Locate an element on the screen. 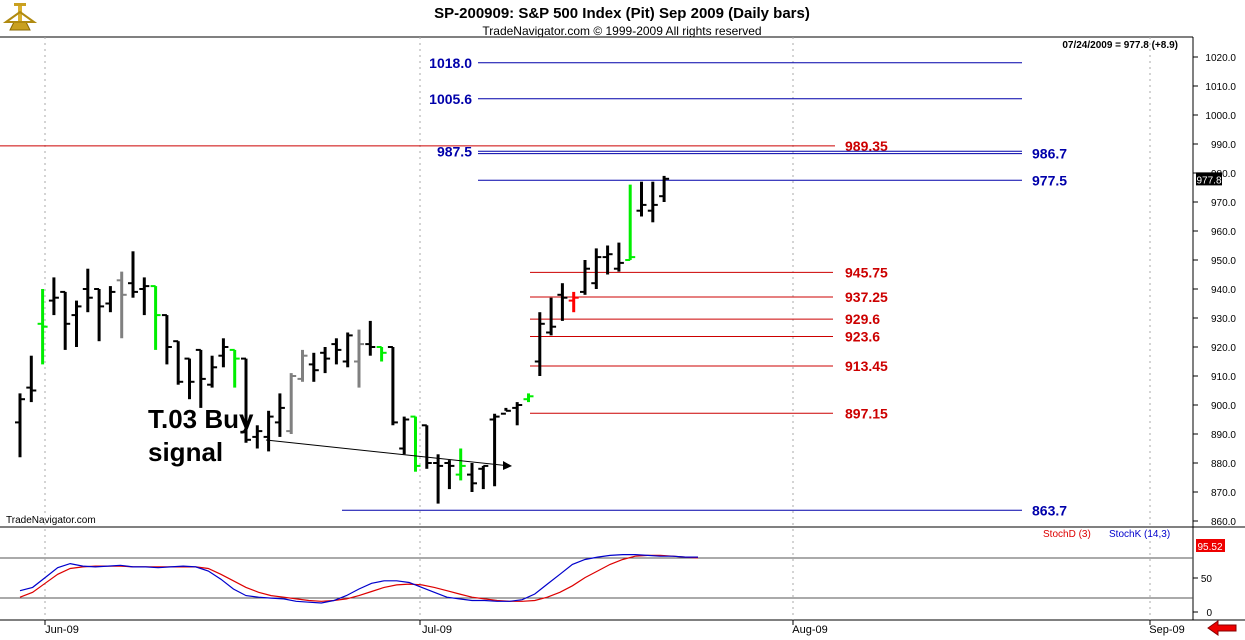  y-tick-label: 870.0 is located at coordinates (1223, 493).